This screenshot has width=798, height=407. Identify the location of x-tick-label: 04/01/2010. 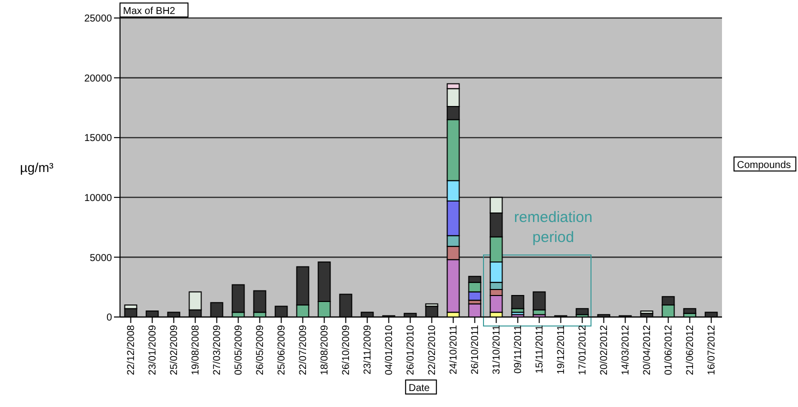
(389, 350).